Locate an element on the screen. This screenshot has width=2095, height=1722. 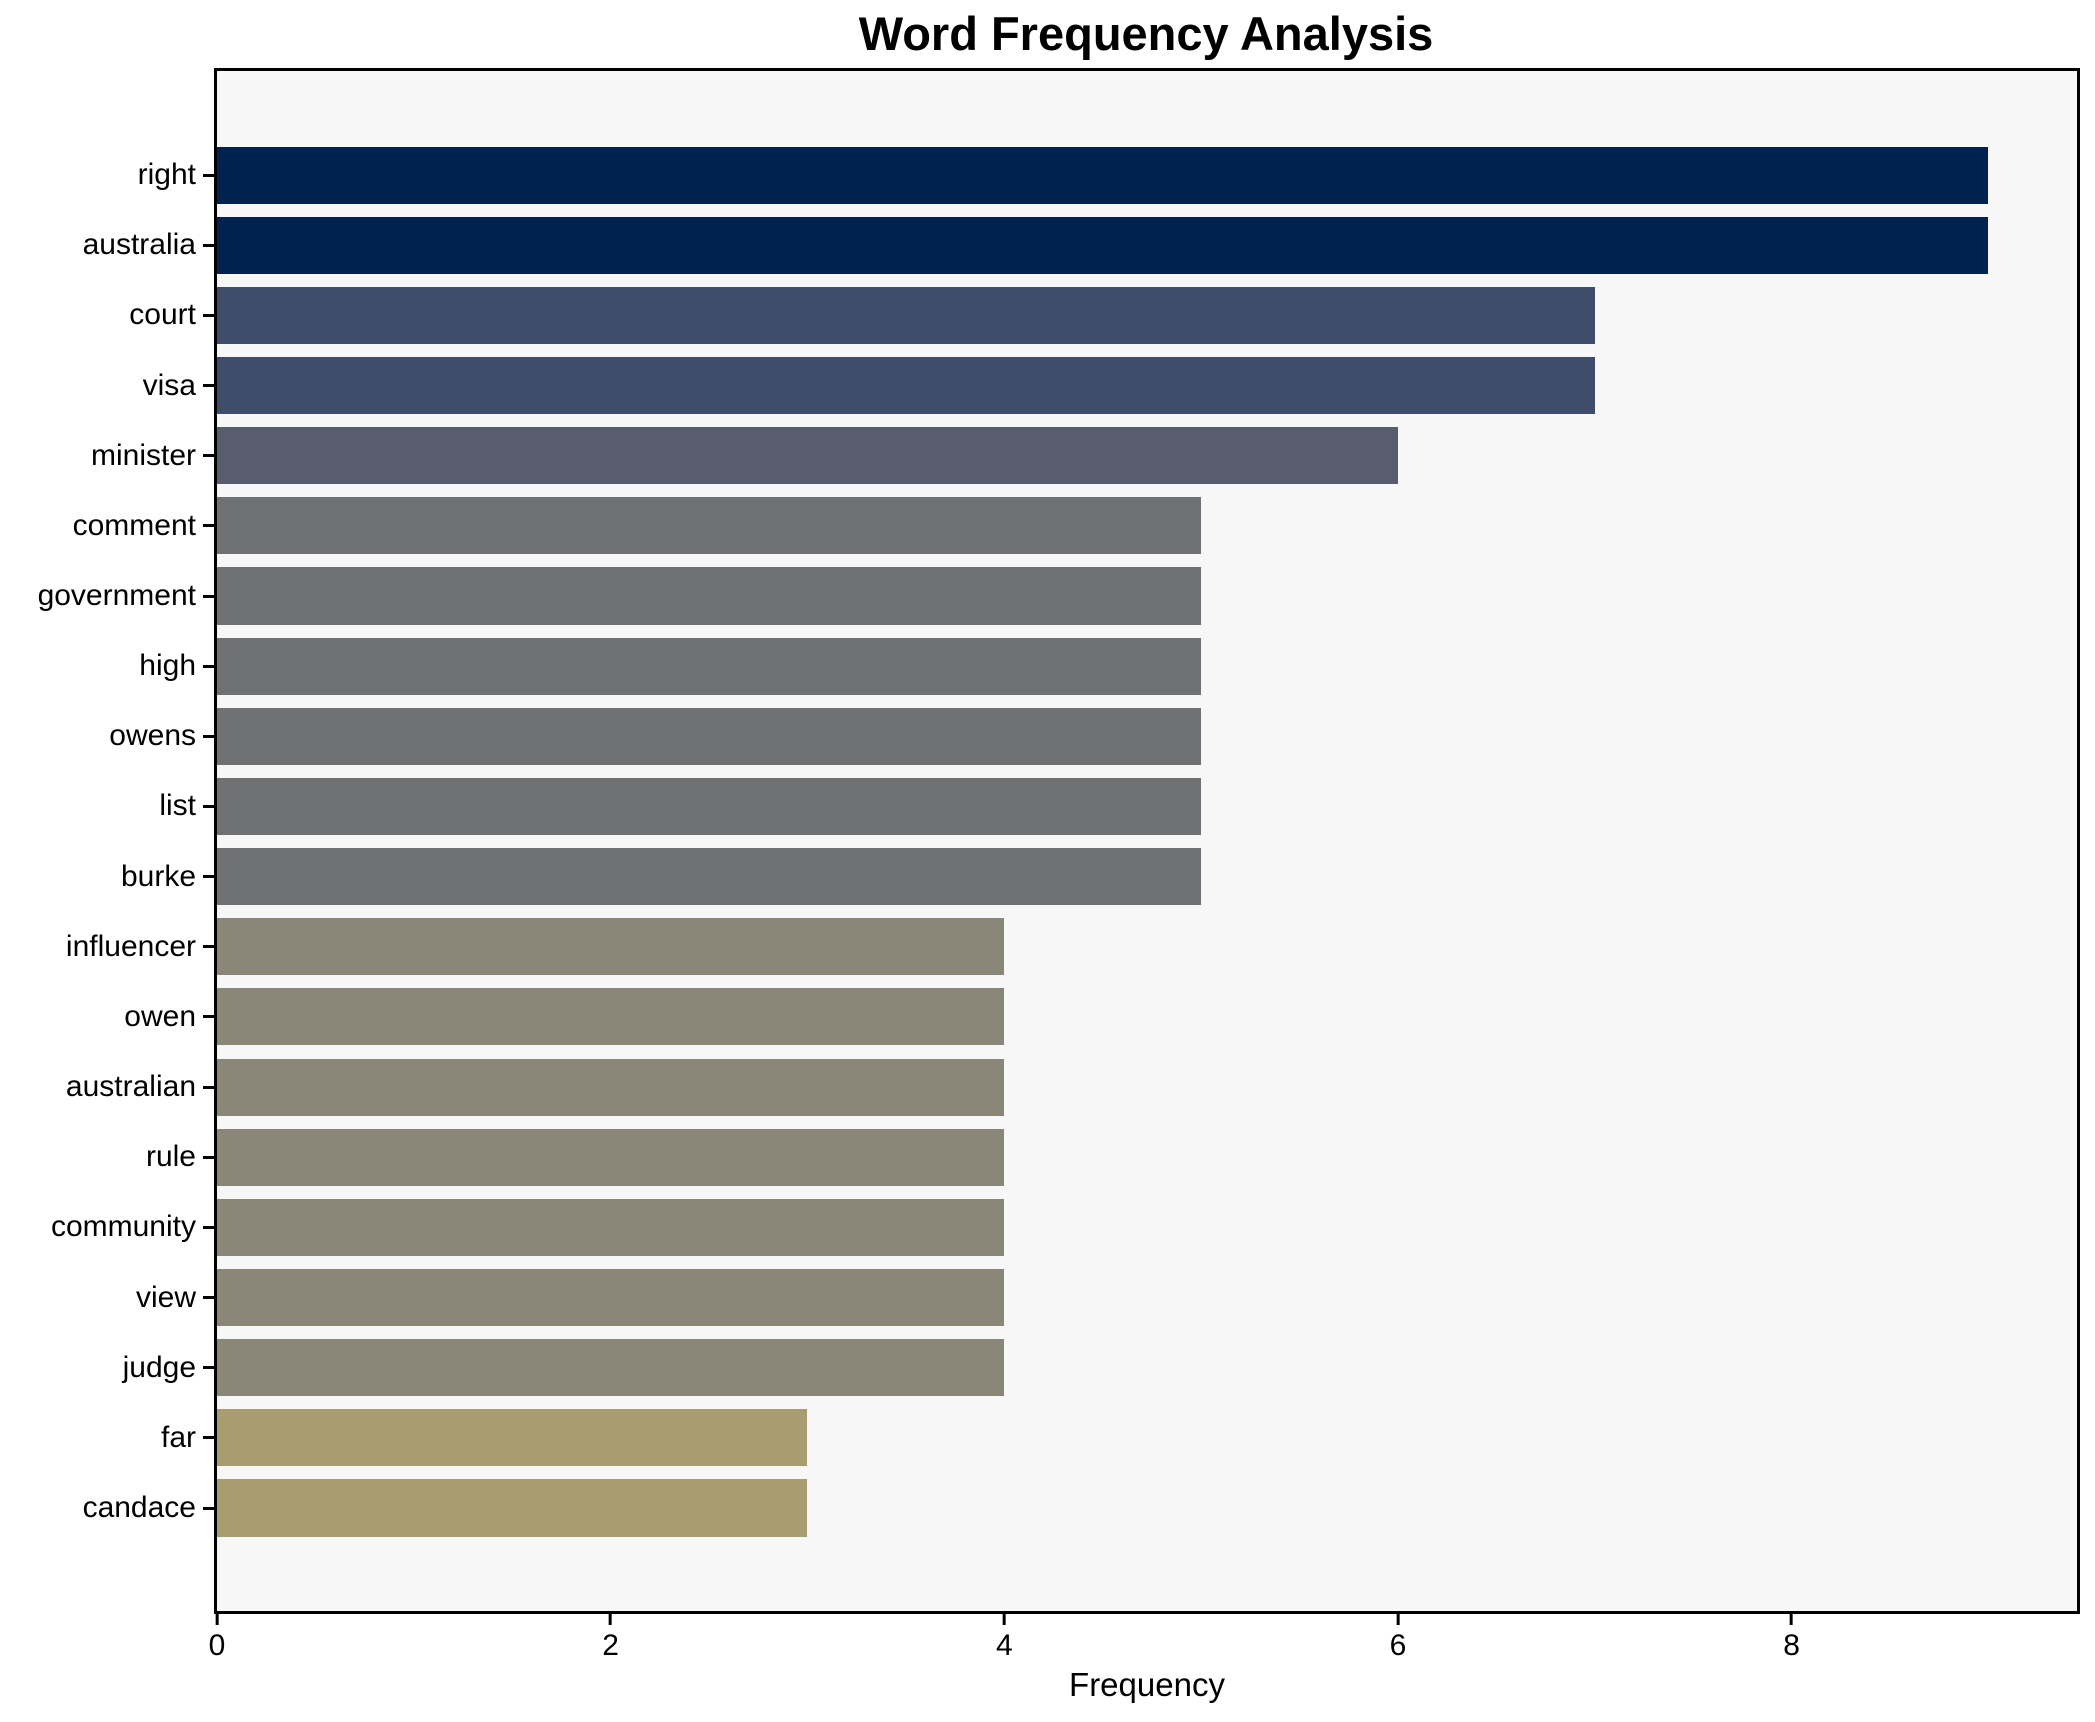
bar-government is located at coordinates (709, 596).